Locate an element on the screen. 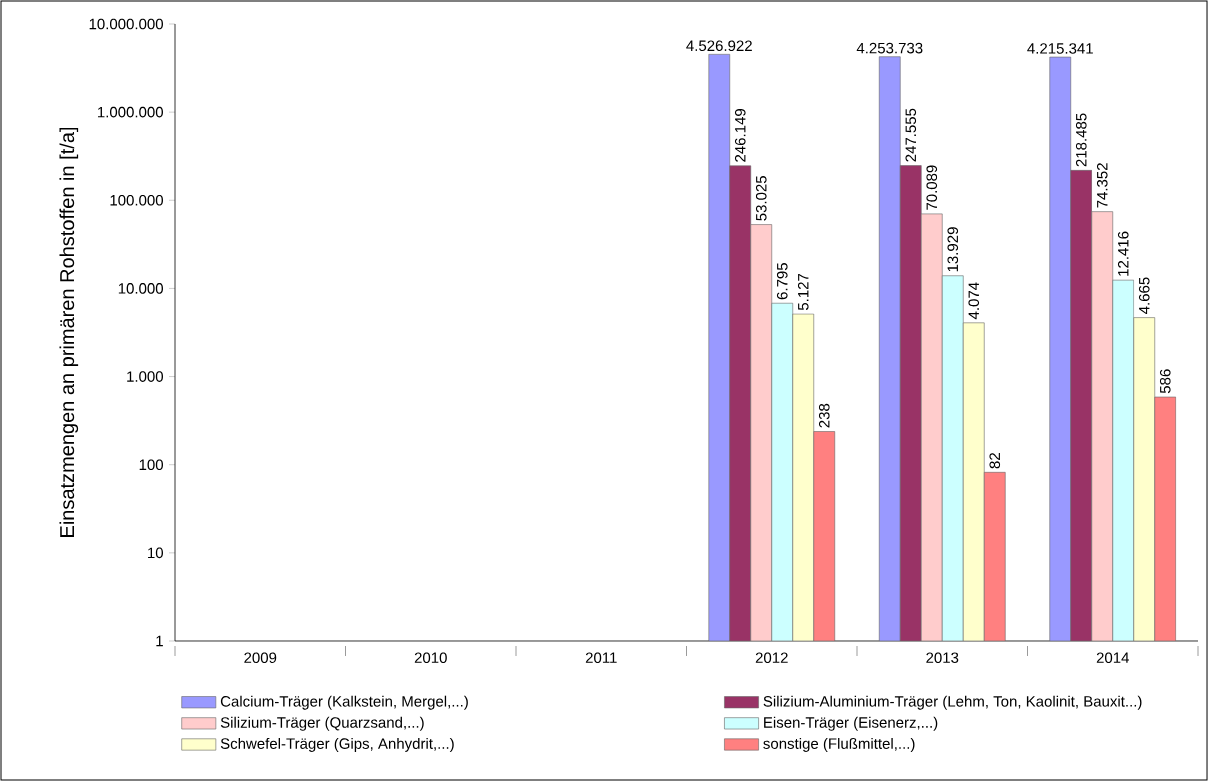 This screenshot has height=781, width=1208. y-tick-label: 10.000 is located at coordinates (140, 288).